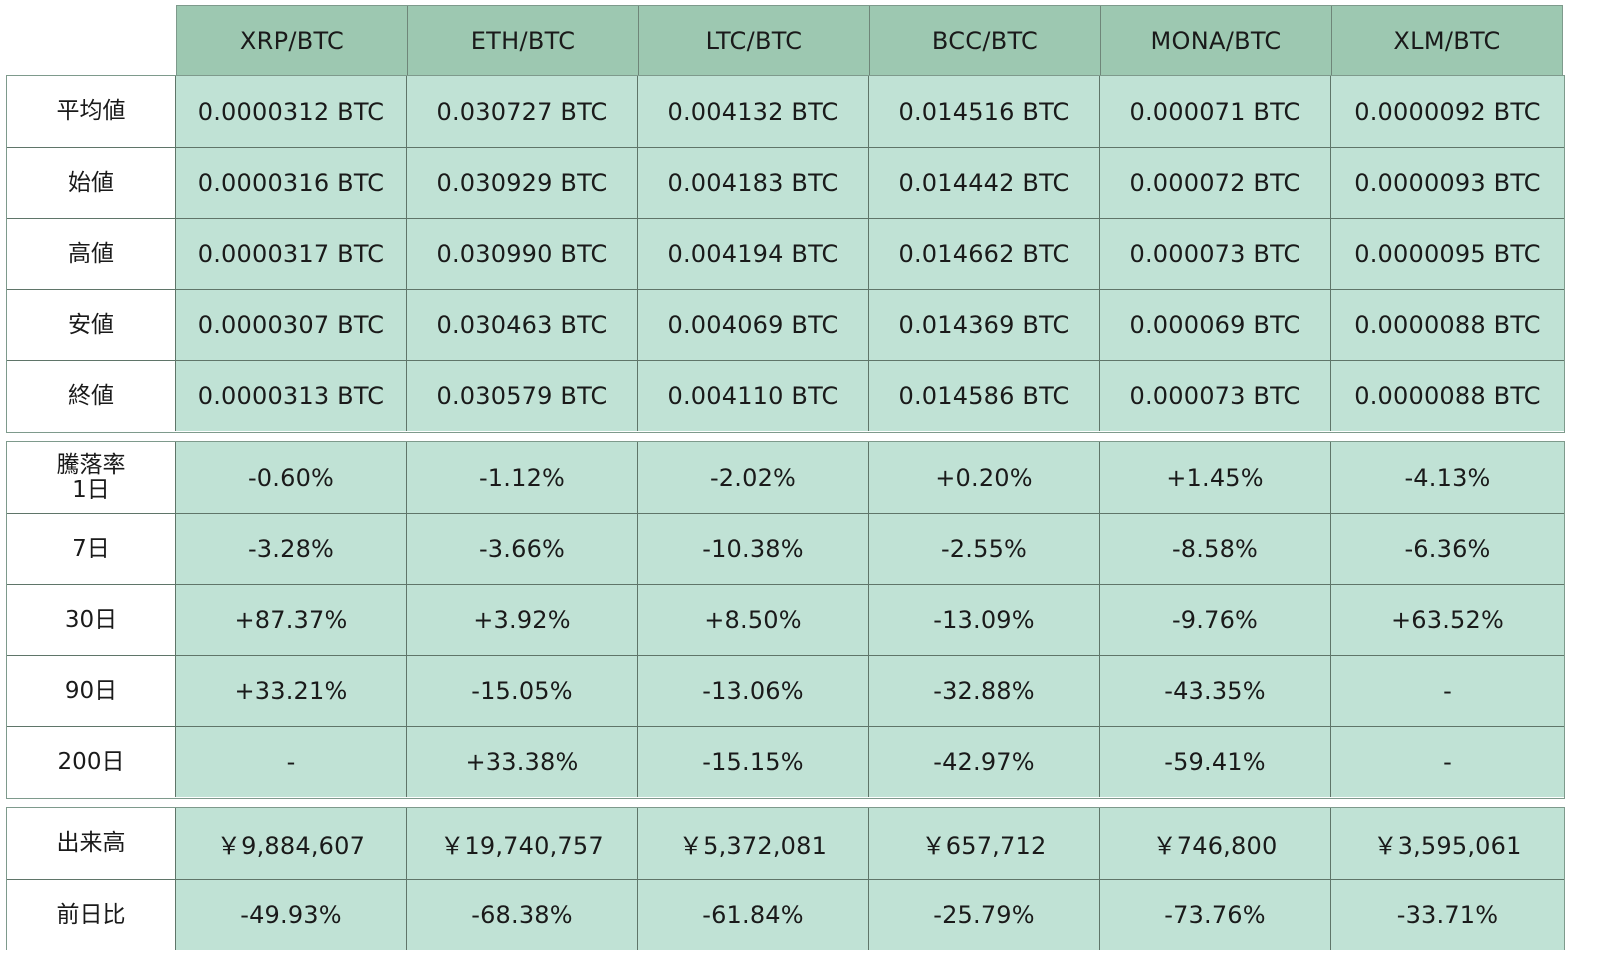  What do you see at coordinates (91, 549) in the screenshot?
I see `row-label: 7日` at bounding box center [91, 549].